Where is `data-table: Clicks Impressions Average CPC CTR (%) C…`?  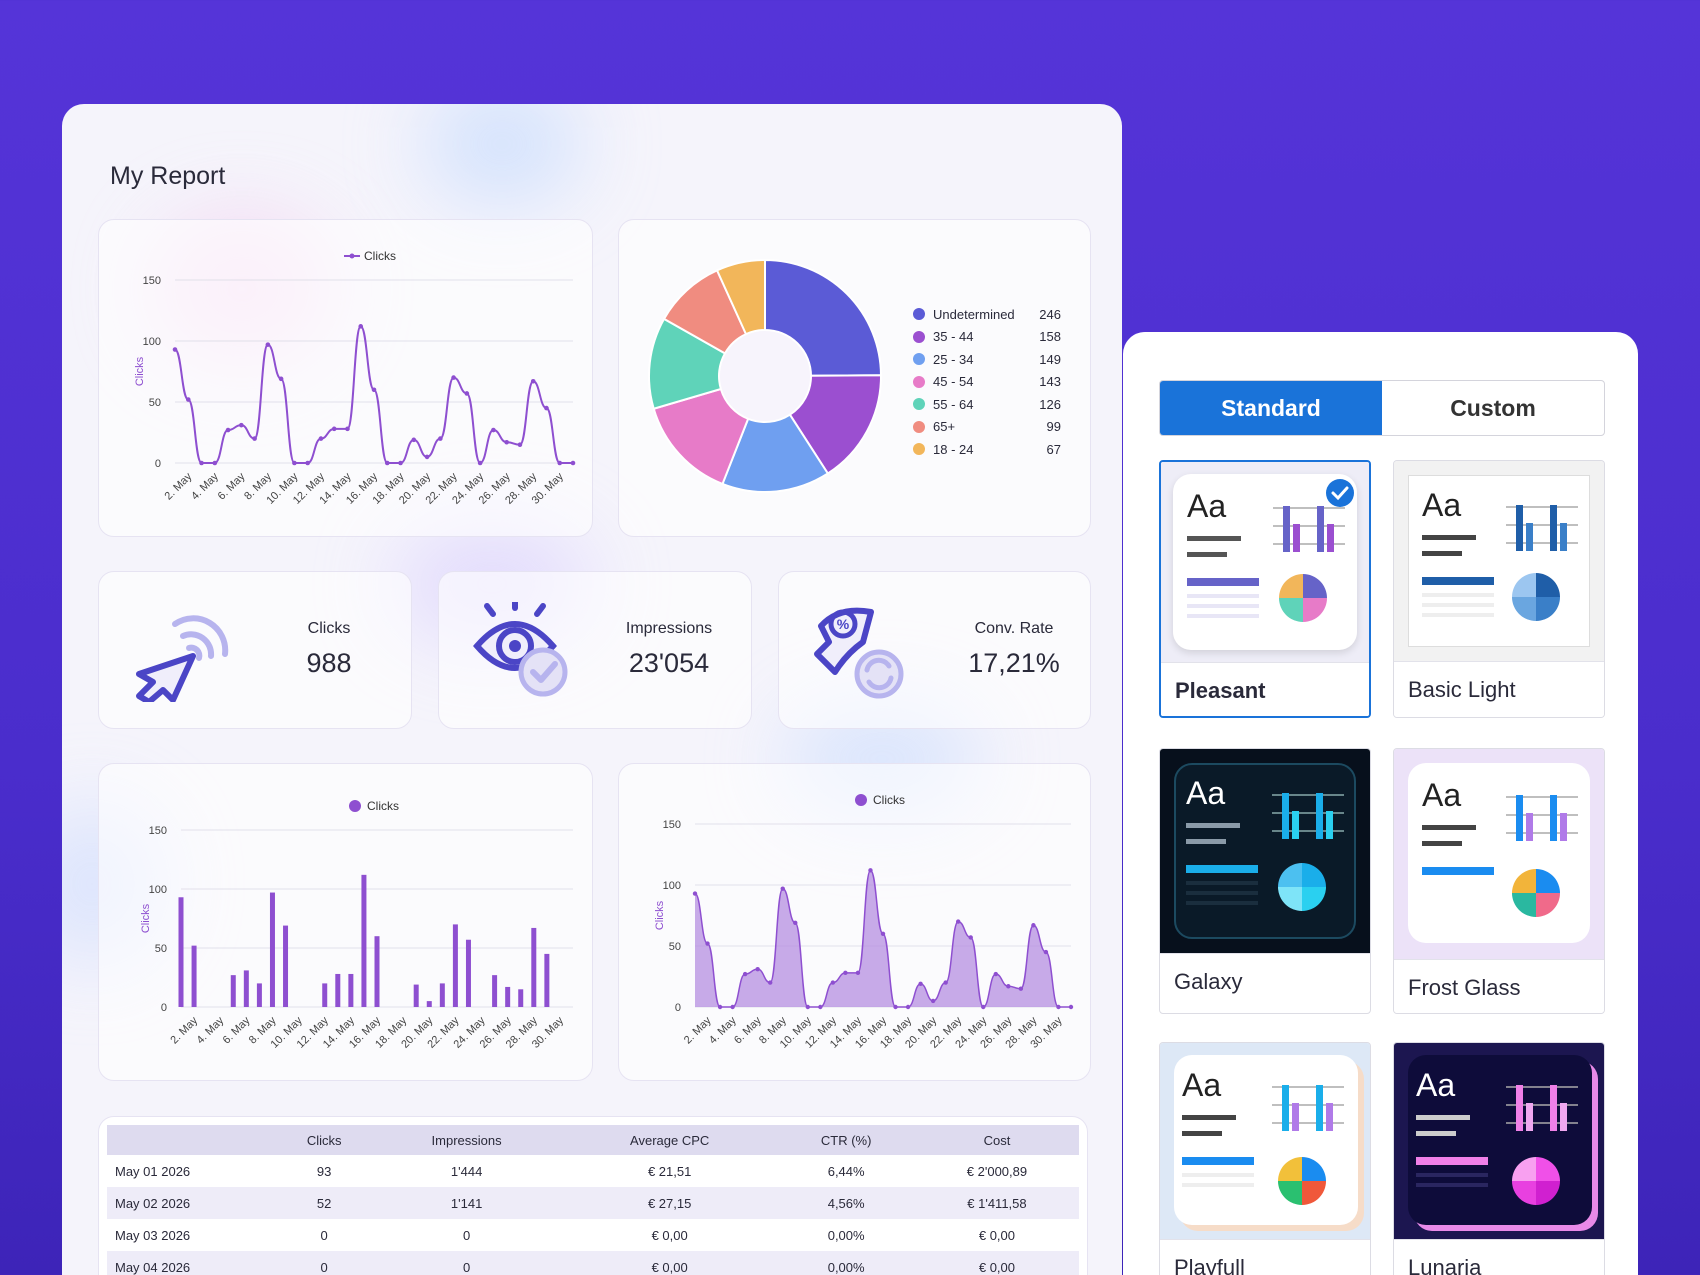
data-table: Clicks Impressions Average CPC CTR (%) C… is located at coordinates (593, 1200).